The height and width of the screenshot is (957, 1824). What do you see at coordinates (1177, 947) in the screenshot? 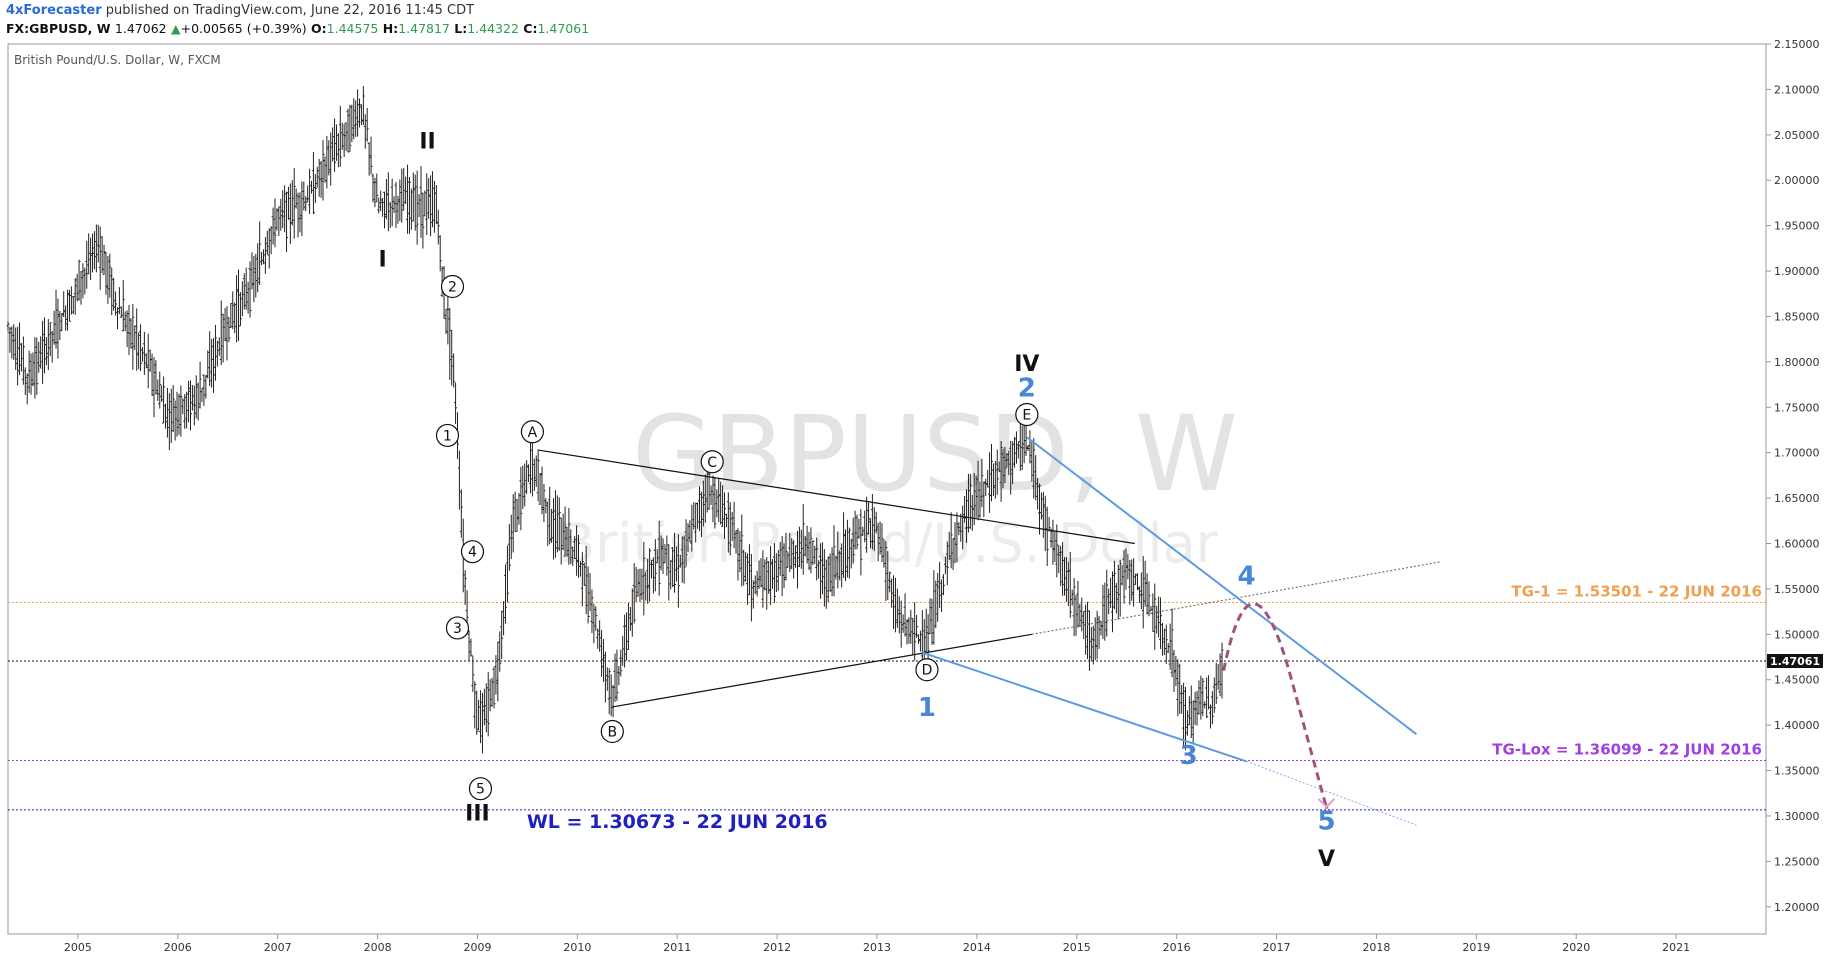
I see `x-tick-label: 2016` at bounding box center [1177, 947].